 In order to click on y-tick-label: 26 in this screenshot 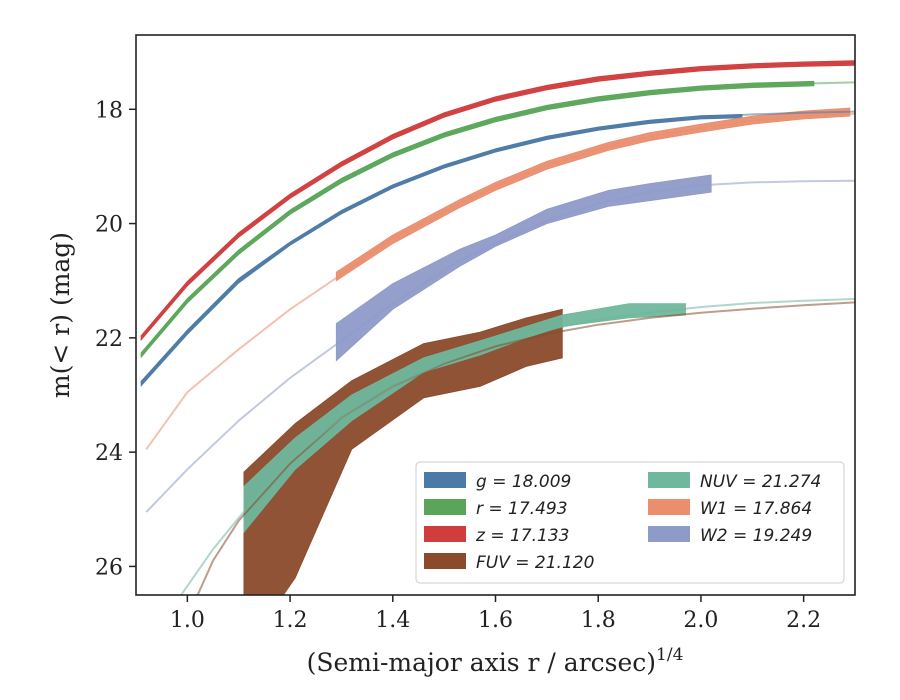, I will do `click(109, 567)`.